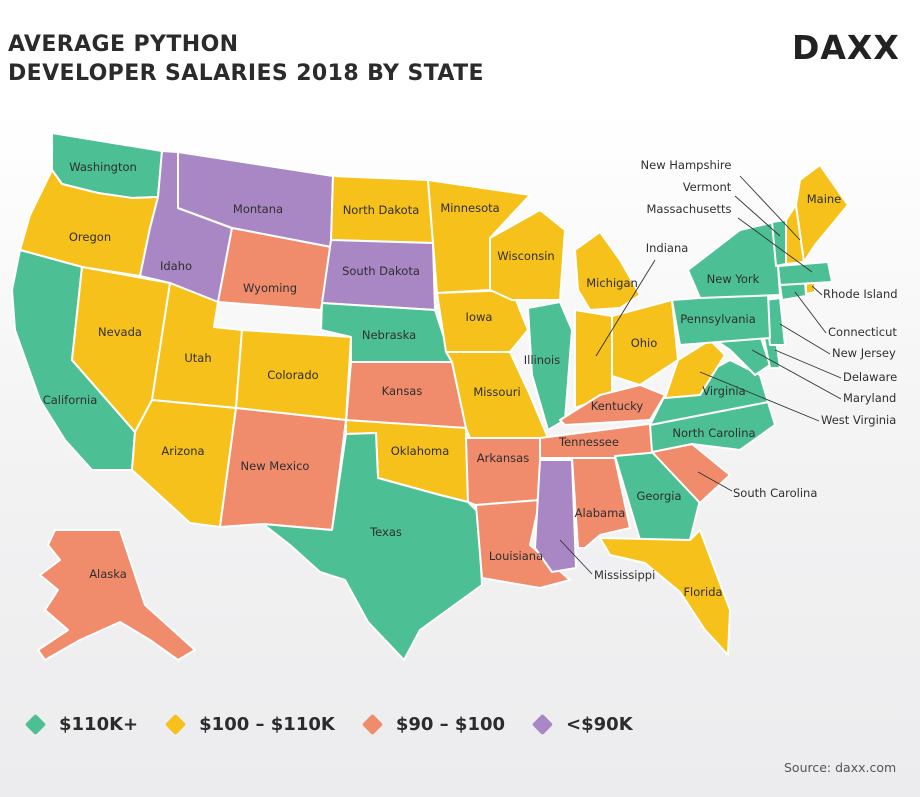  I want to click on legend-label-low: $90 – $100, so click(450, 724).